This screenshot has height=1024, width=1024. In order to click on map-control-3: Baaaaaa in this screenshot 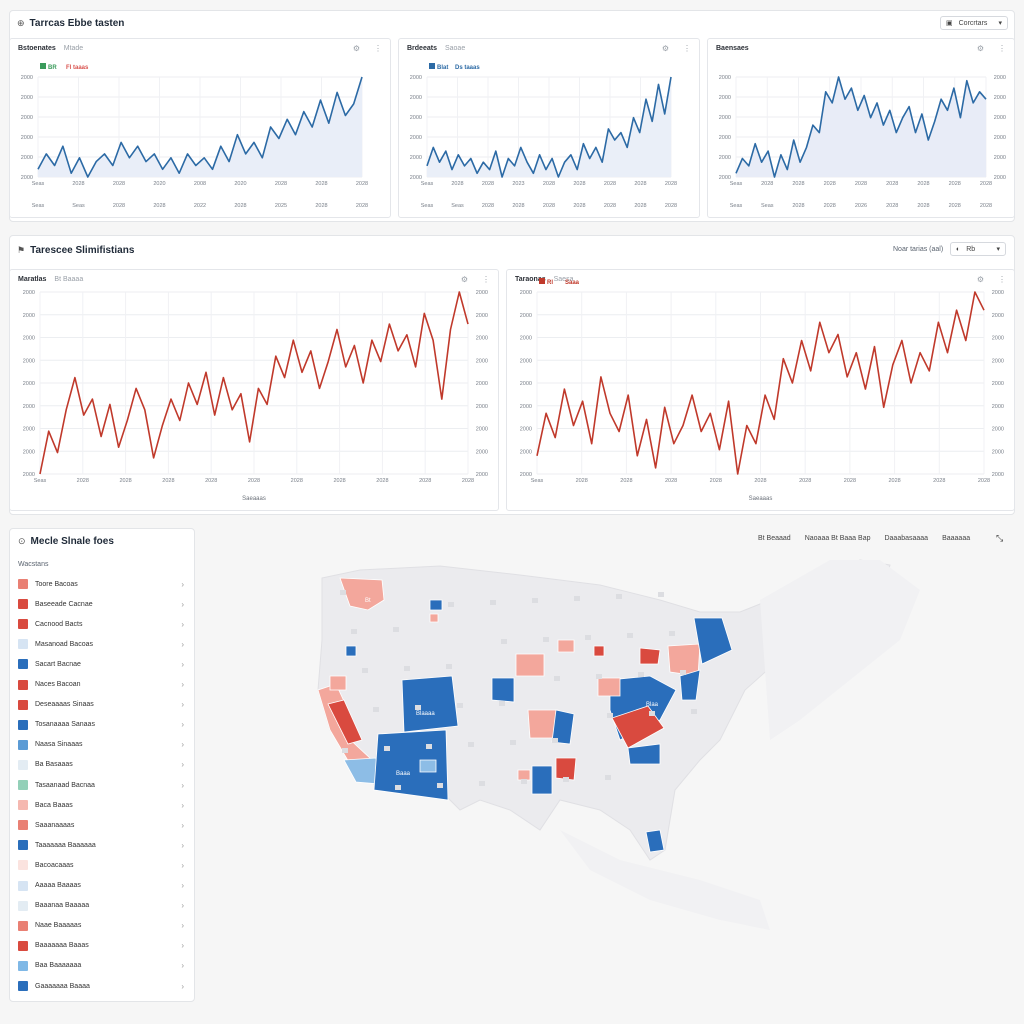, I will do `click(956, 538)`.